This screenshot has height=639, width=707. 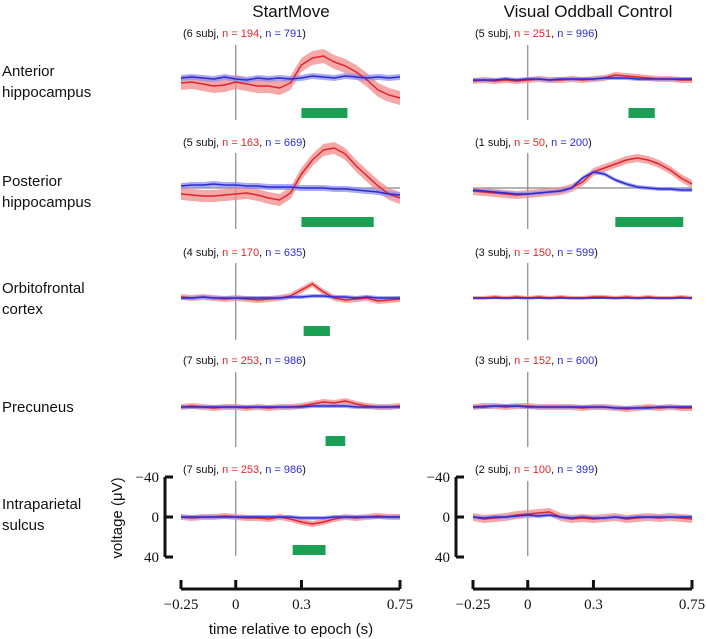 What do you see at coordinates (22, 309) in the screenshot?
I see `row-label-line: cortex` at bounding box center [22, 309].